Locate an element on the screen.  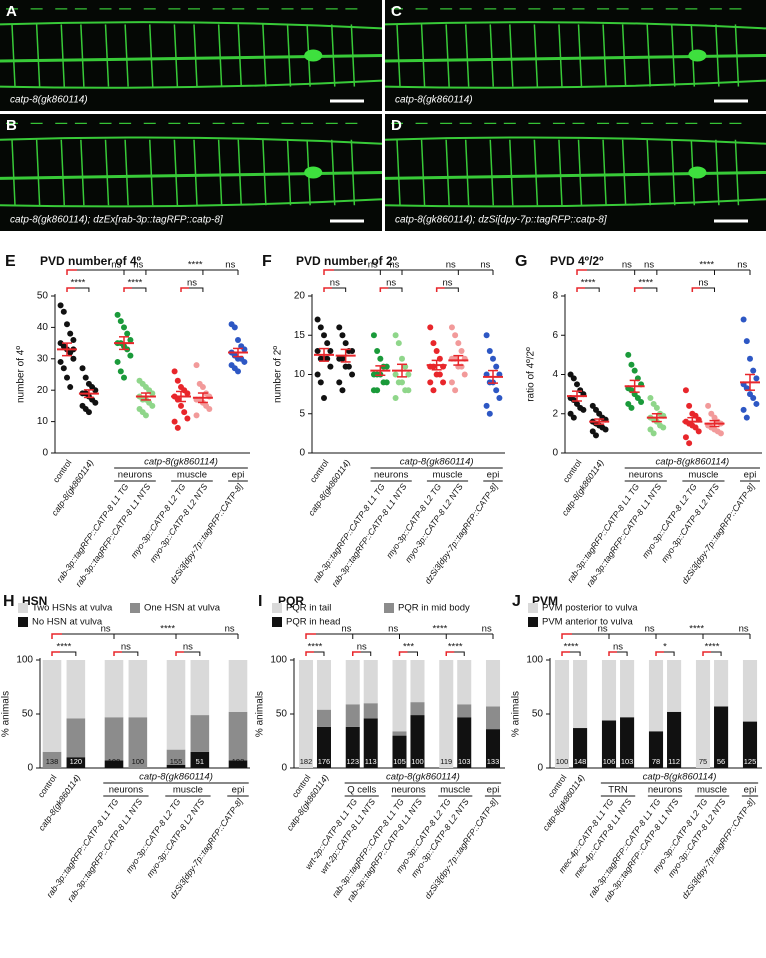
y-tick-label: 100 is located at coordinates (24, 660).